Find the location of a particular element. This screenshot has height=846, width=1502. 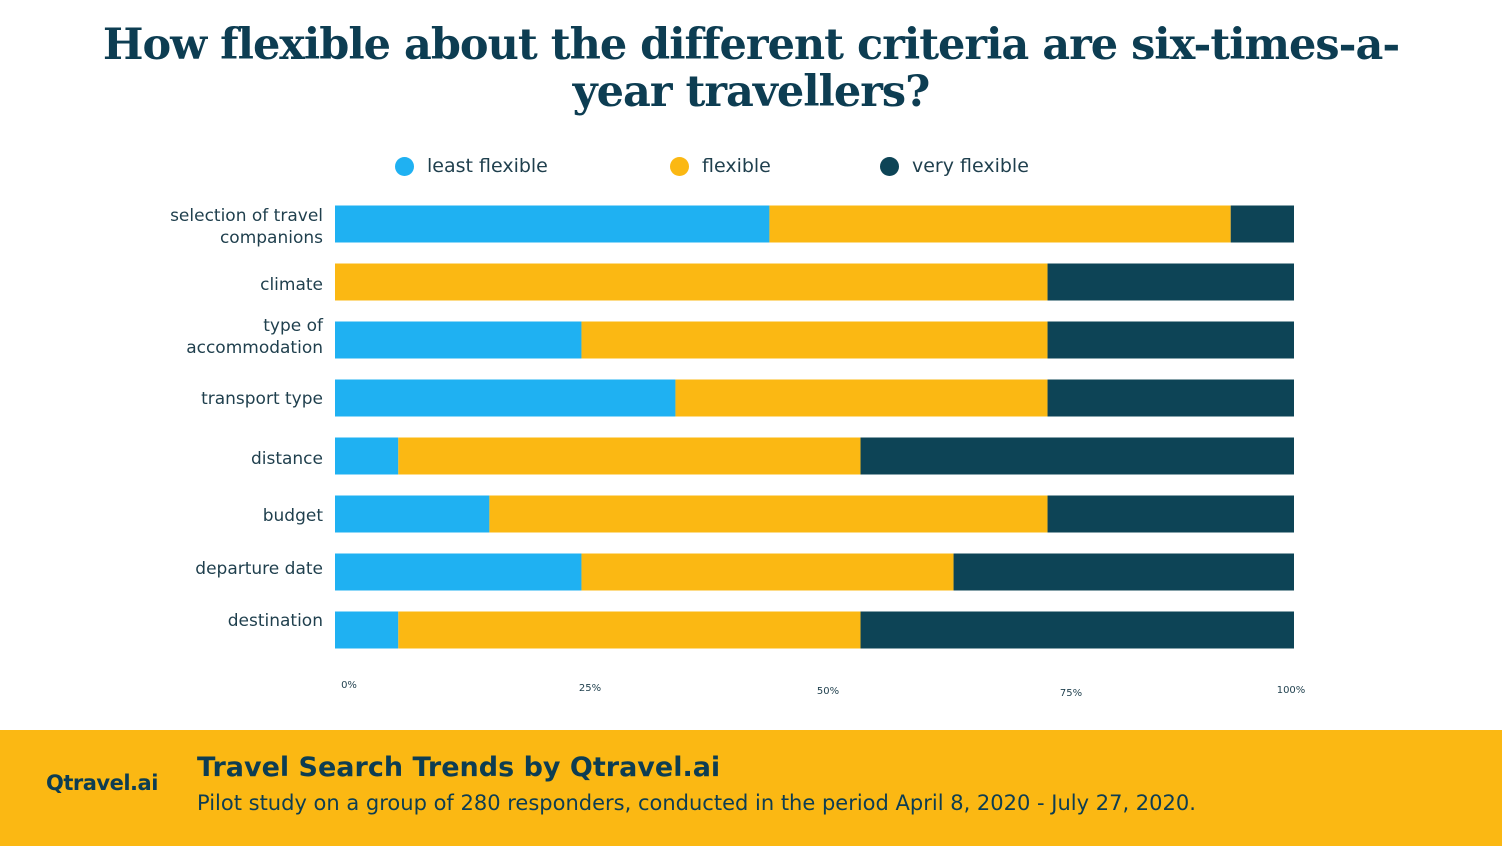

tick-label: 50% is located at coordinates (828, 691).